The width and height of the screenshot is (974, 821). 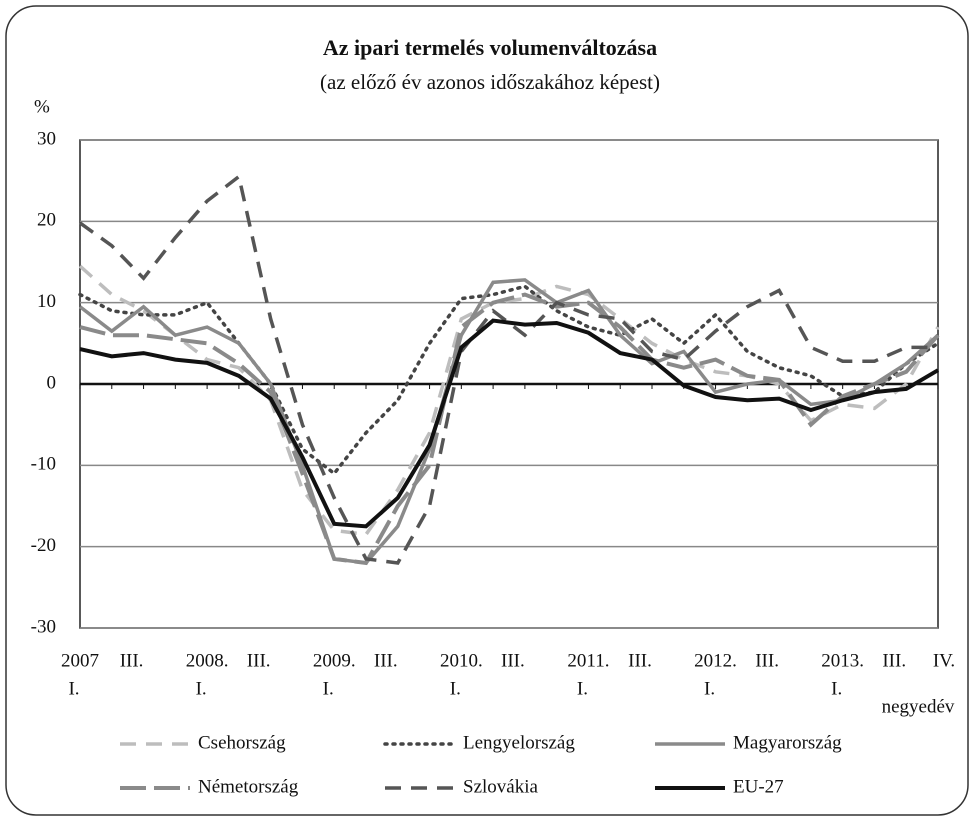 I want to click on x-year-label: 2011., so click(x=588, y=660).